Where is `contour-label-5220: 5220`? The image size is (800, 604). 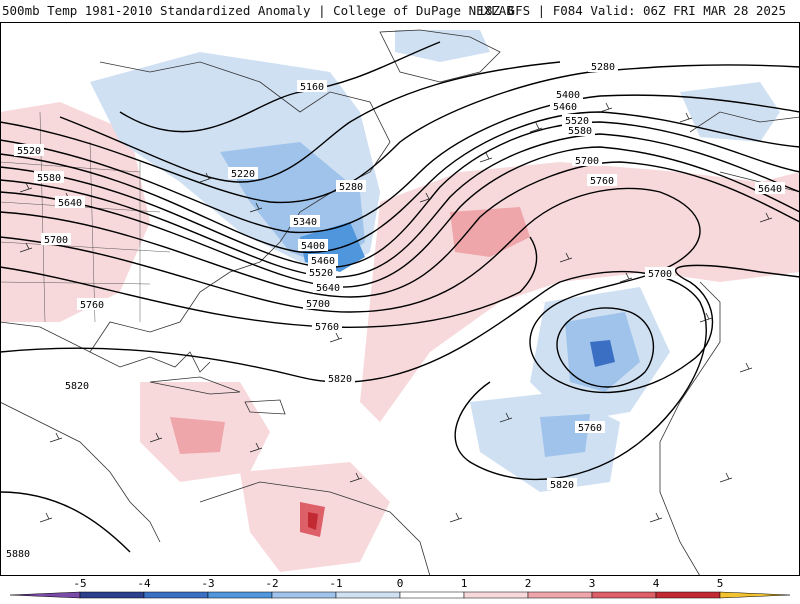
contour-label-5220: 5220 is located at coordinates (243, 174).